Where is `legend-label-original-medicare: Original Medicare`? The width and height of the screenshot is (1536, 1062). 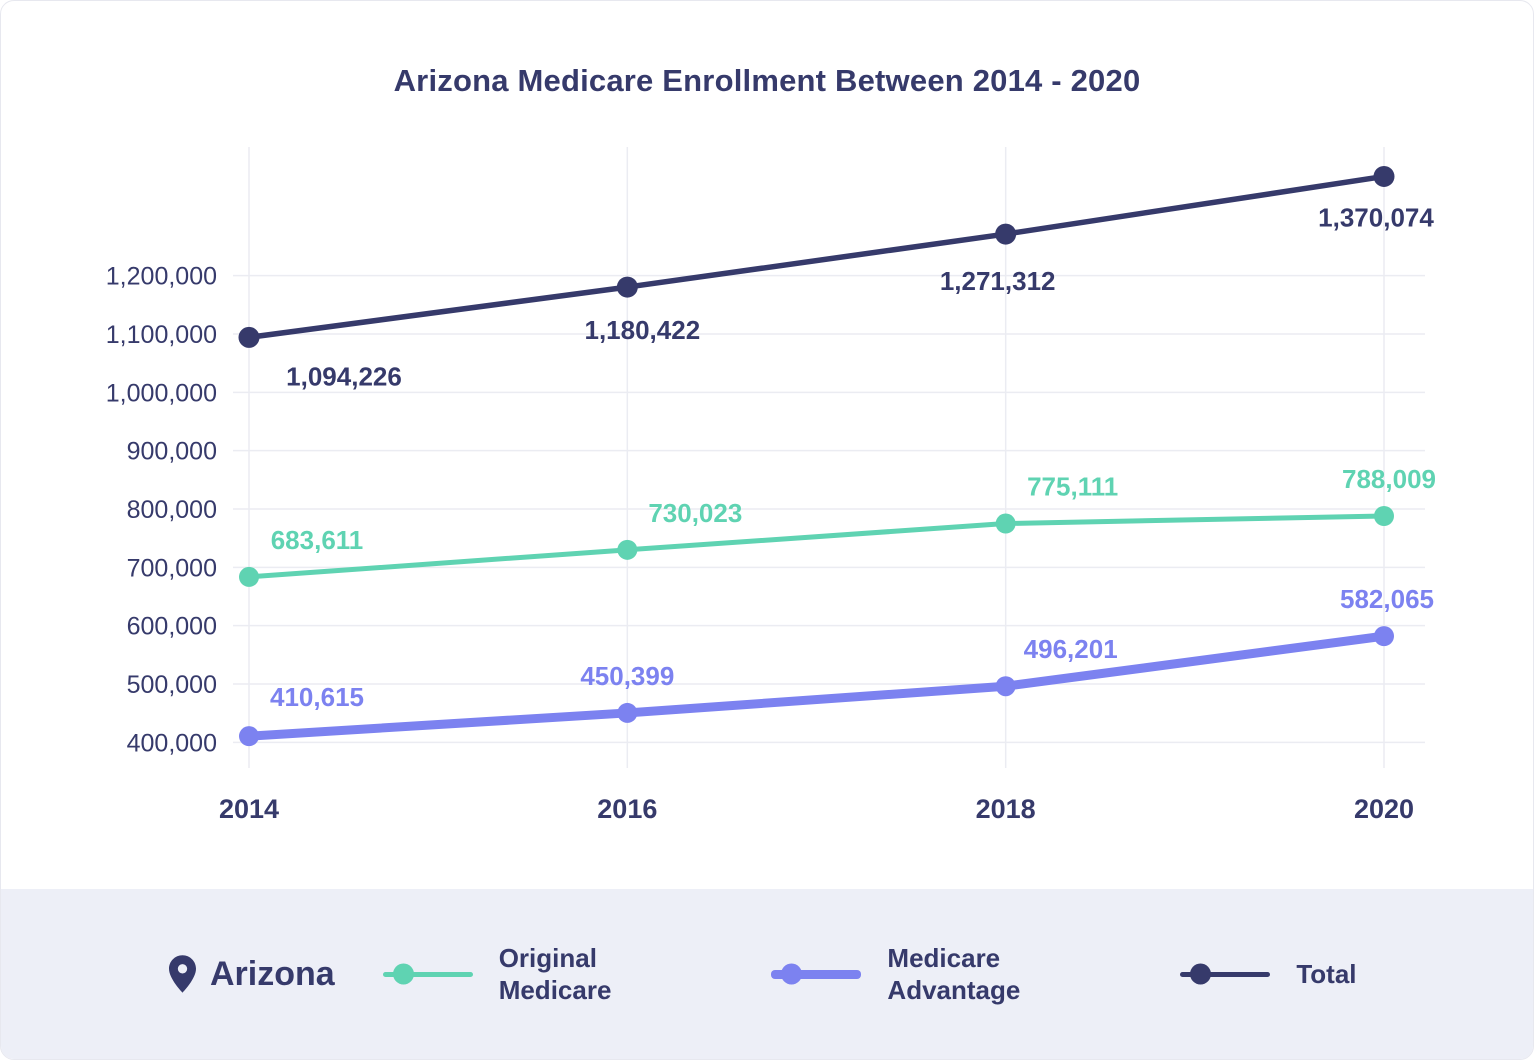
legend-label-original-medicare: Original Medicare is located at coordinates (555, 974).